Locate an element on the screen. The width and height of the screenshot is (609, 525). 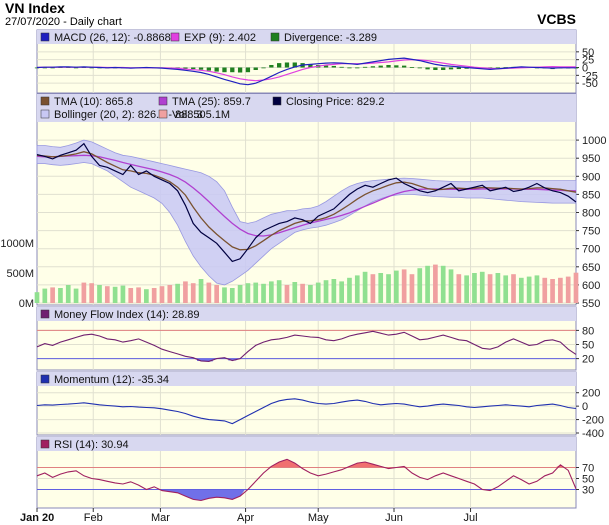
legend-label: TMA (25): 859.7 is located at coordinates (211, 102).